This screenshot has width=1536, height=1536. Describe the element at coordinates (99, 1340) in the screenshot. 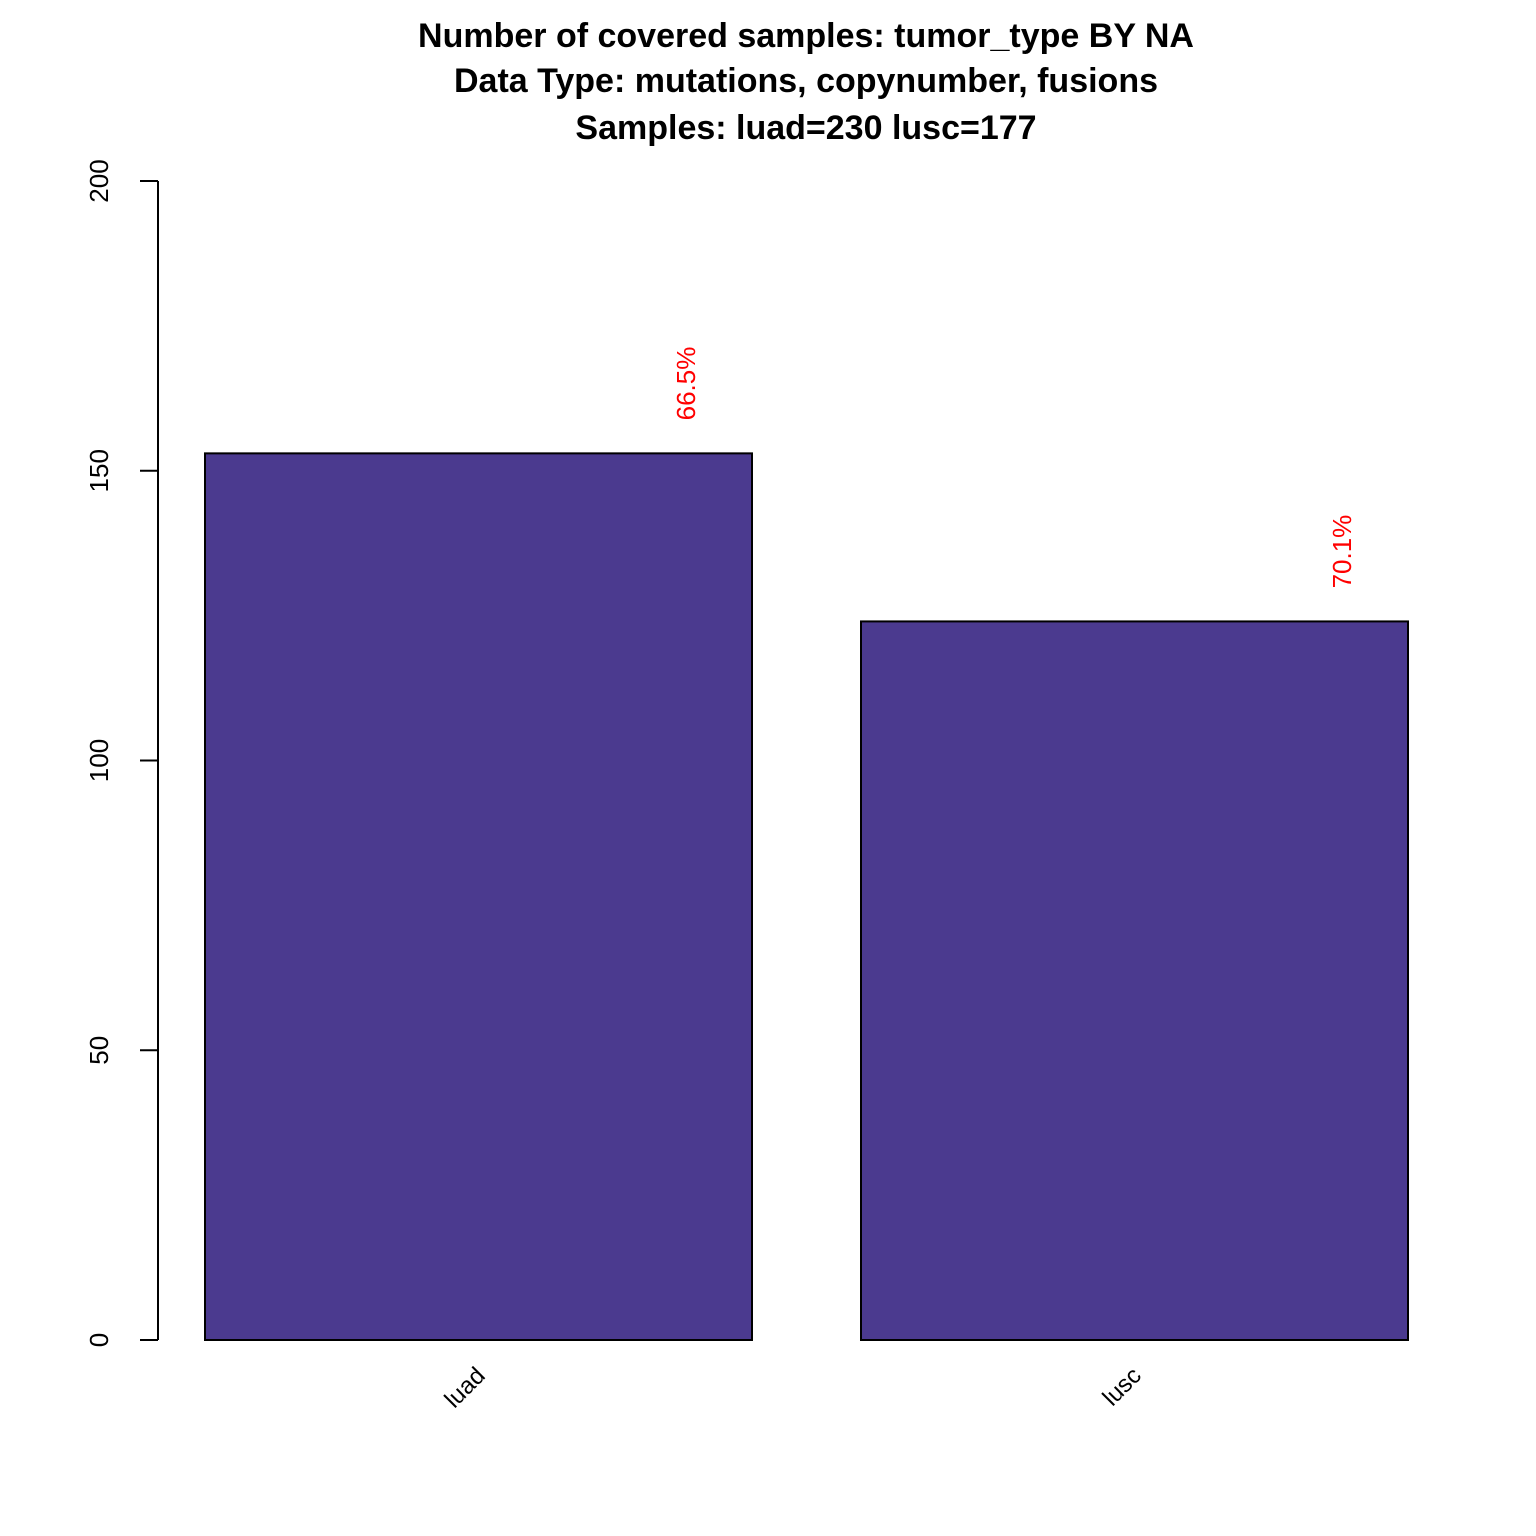

I see `y-tick-label: 0` at that location.